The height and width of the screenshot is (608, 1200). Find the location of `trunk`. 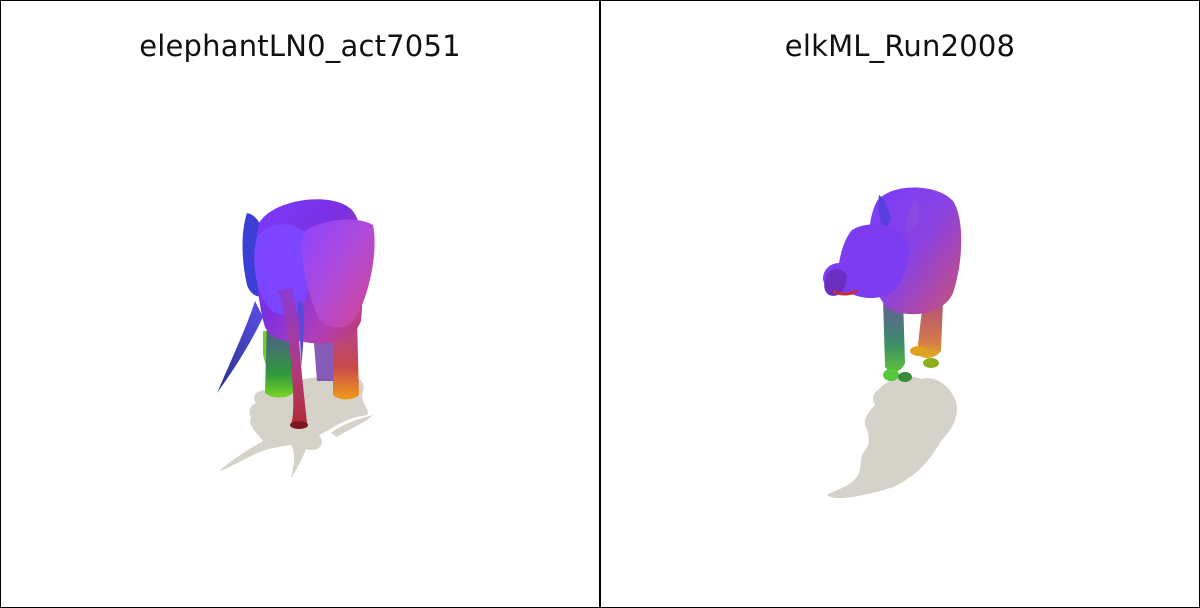

trunk is located at coordinates (292, 358).